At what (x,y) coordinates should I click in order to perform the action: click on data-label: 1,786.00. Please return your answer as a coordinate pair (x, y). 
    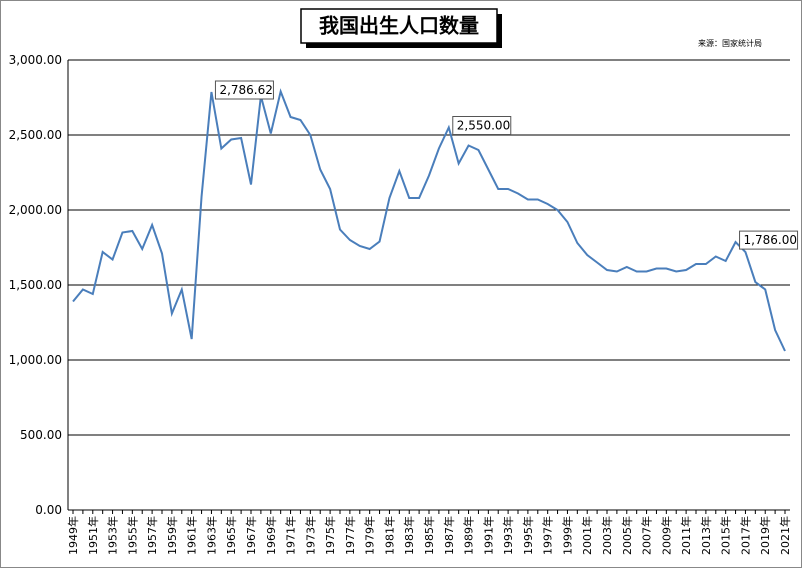
    Looking at the image, I should click on (770, 240).